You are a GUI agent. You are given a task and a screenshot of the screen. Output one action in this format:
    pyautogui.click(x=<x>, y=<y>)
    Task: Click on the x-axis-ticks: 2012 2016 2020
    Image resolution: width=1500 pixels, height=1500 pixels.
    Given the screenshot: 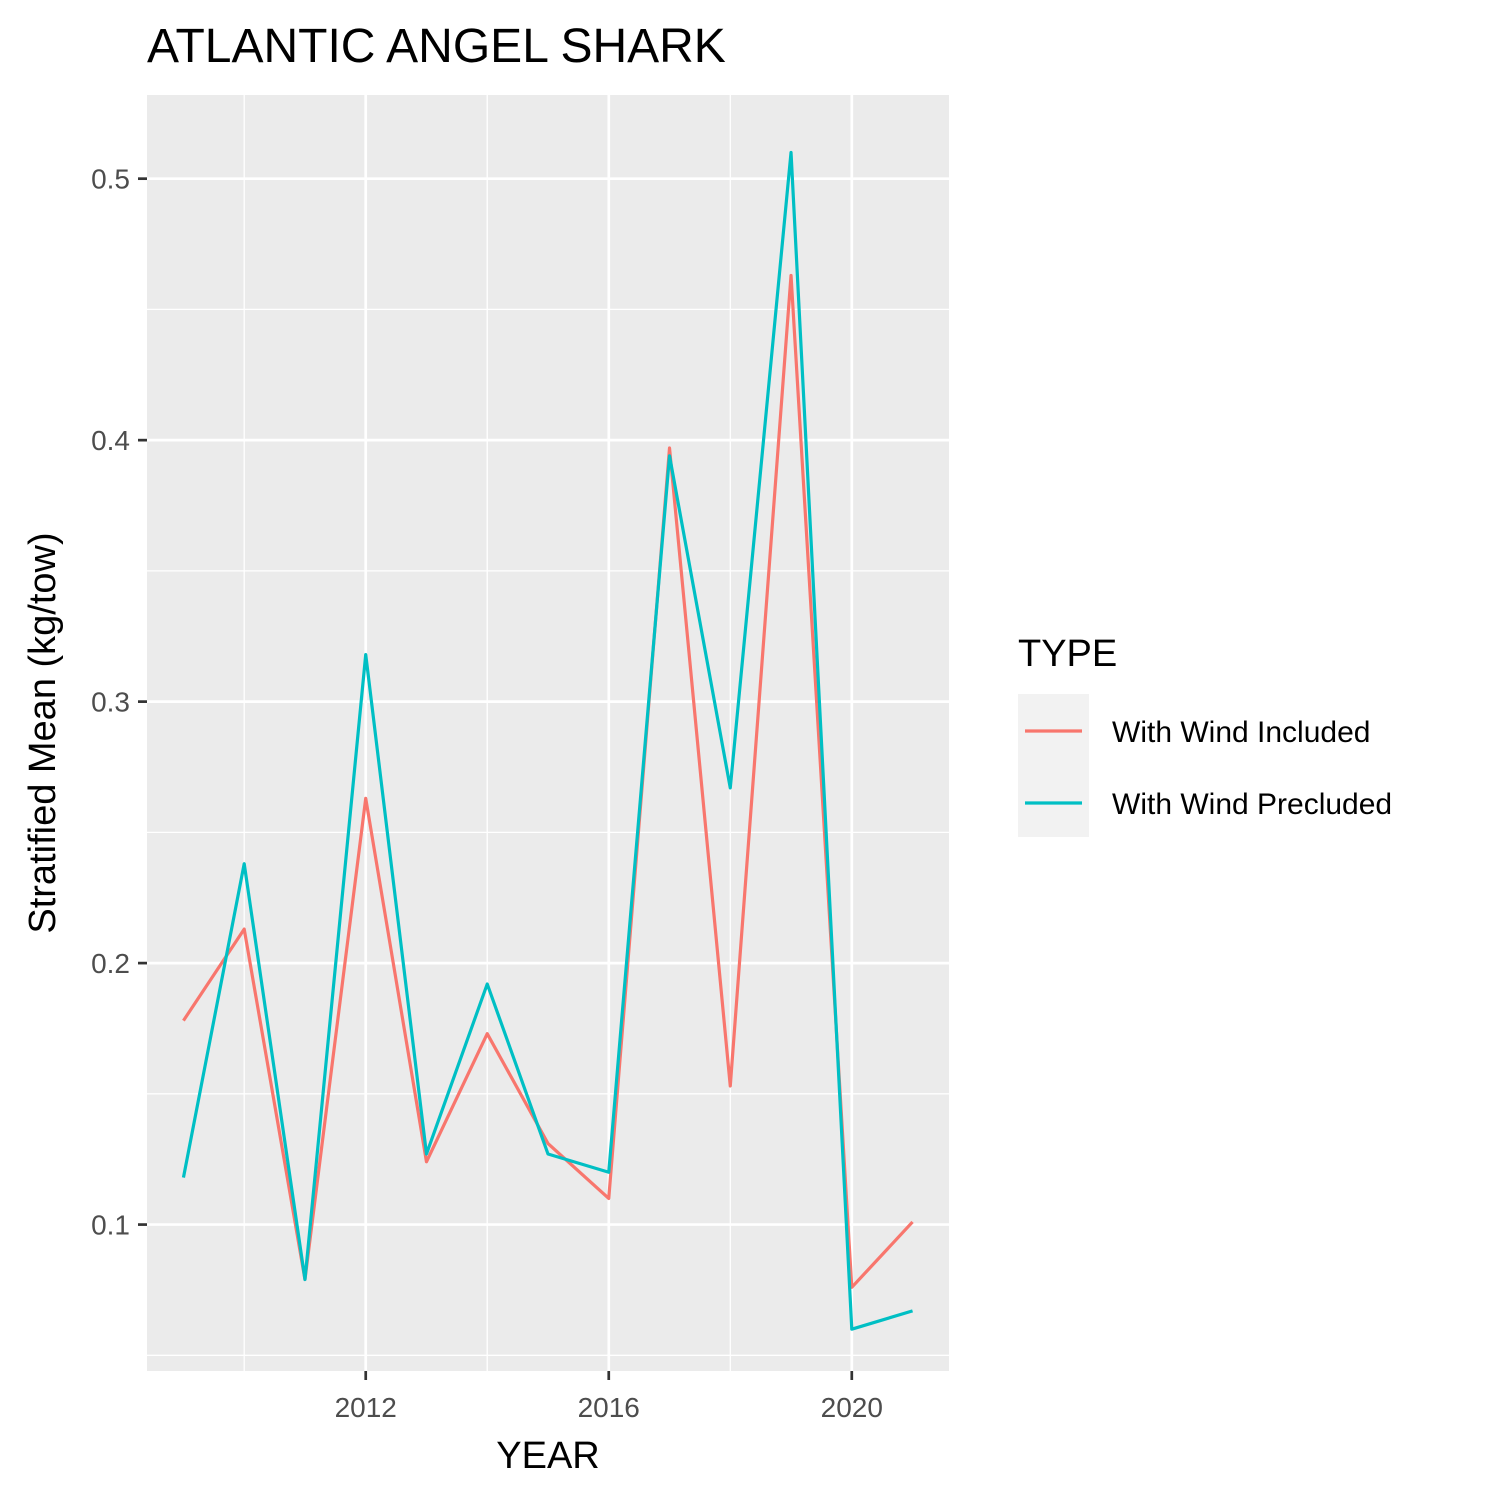 What is the action you would take?
    pyautogui.click(x=609, y=1397)
    